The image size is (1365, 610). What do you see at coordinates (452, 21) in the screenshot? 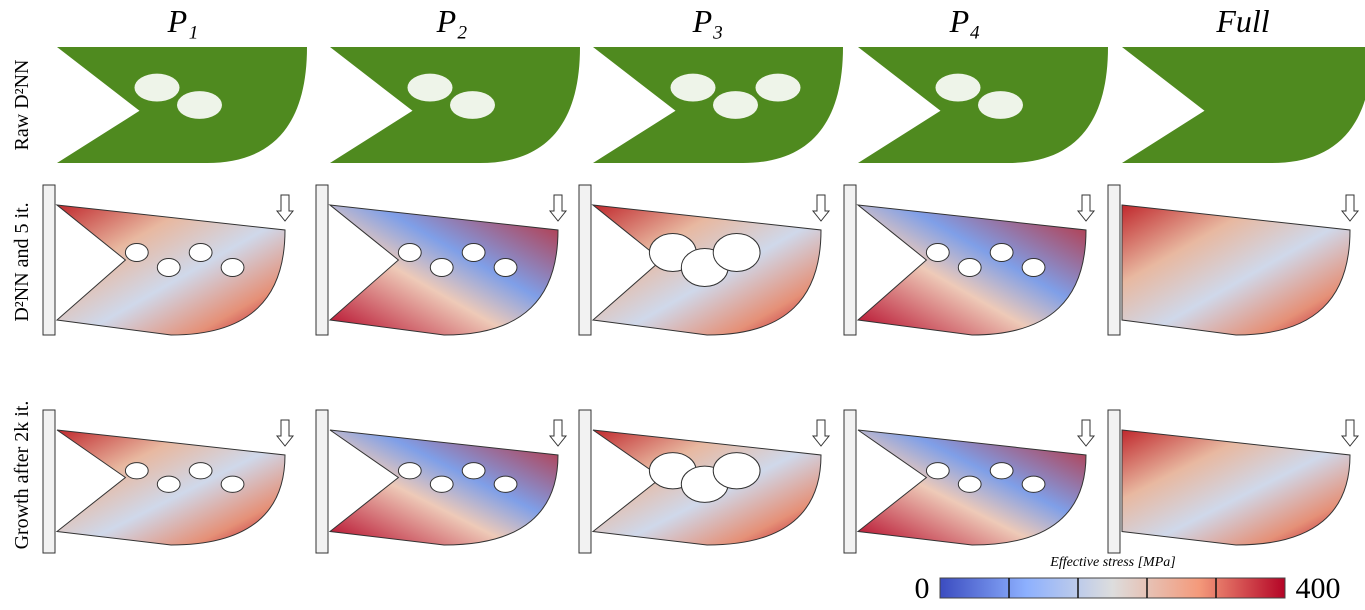
I see `column-header: P₂` at bounding box center [452, 21].